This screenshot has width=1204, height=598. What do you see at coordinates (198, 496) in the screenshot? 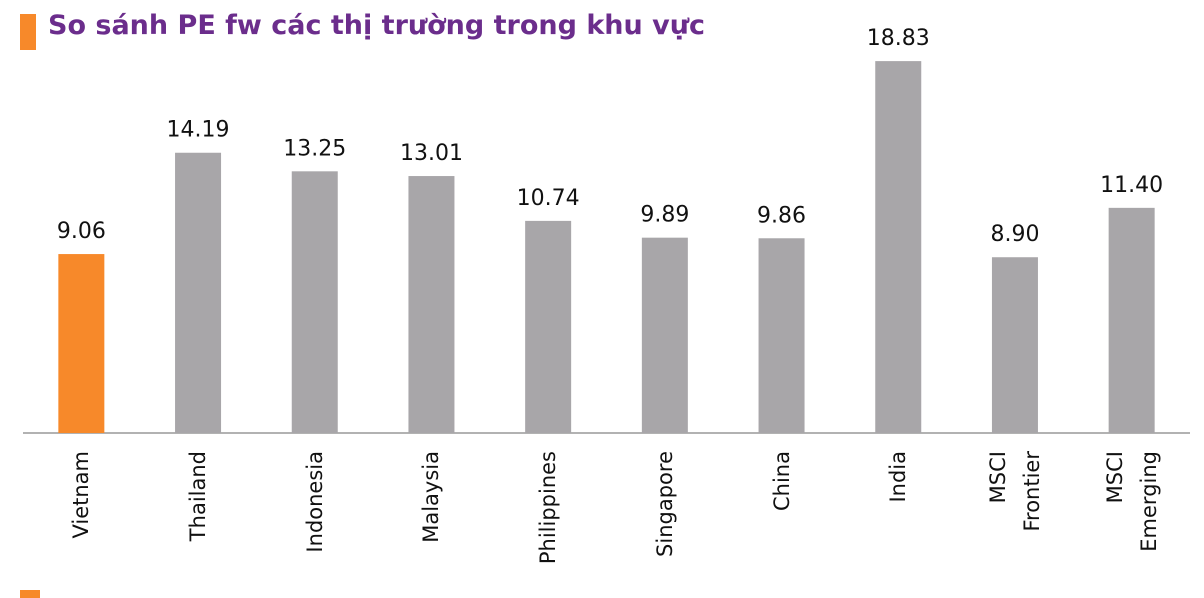
I see `x-tick-label: Thailand` at bounding box center [198, 496].